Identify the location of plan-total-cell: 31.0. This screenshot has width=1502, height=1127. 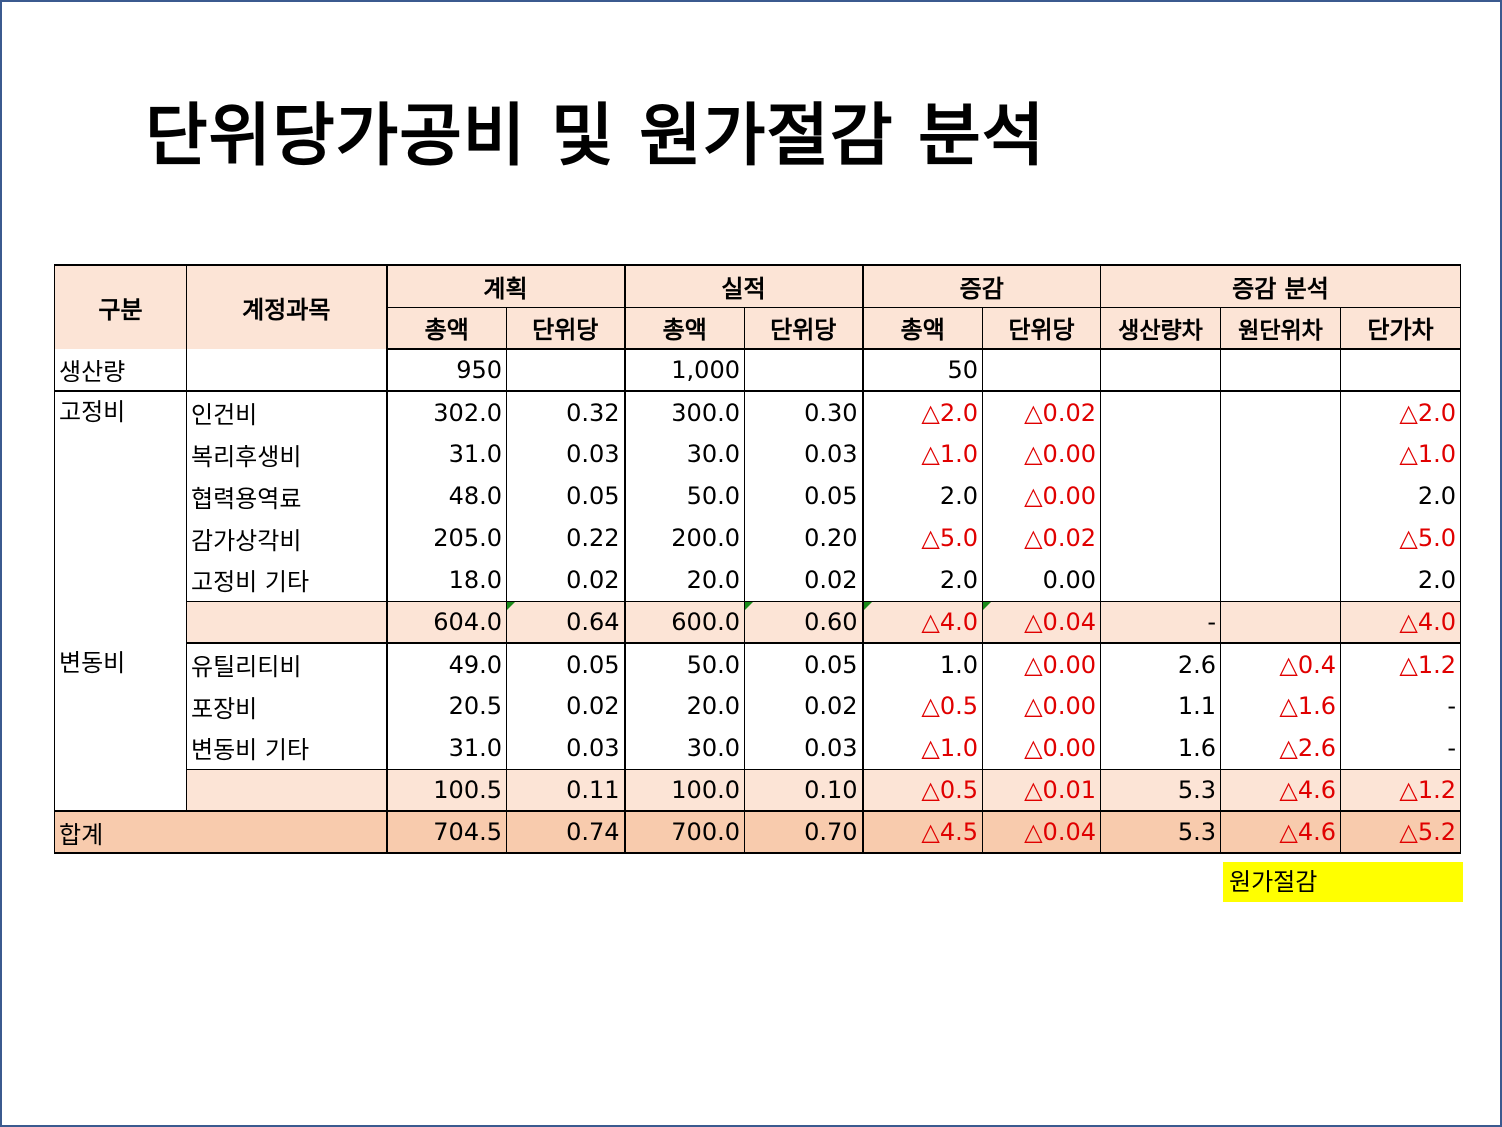
(446, 748).